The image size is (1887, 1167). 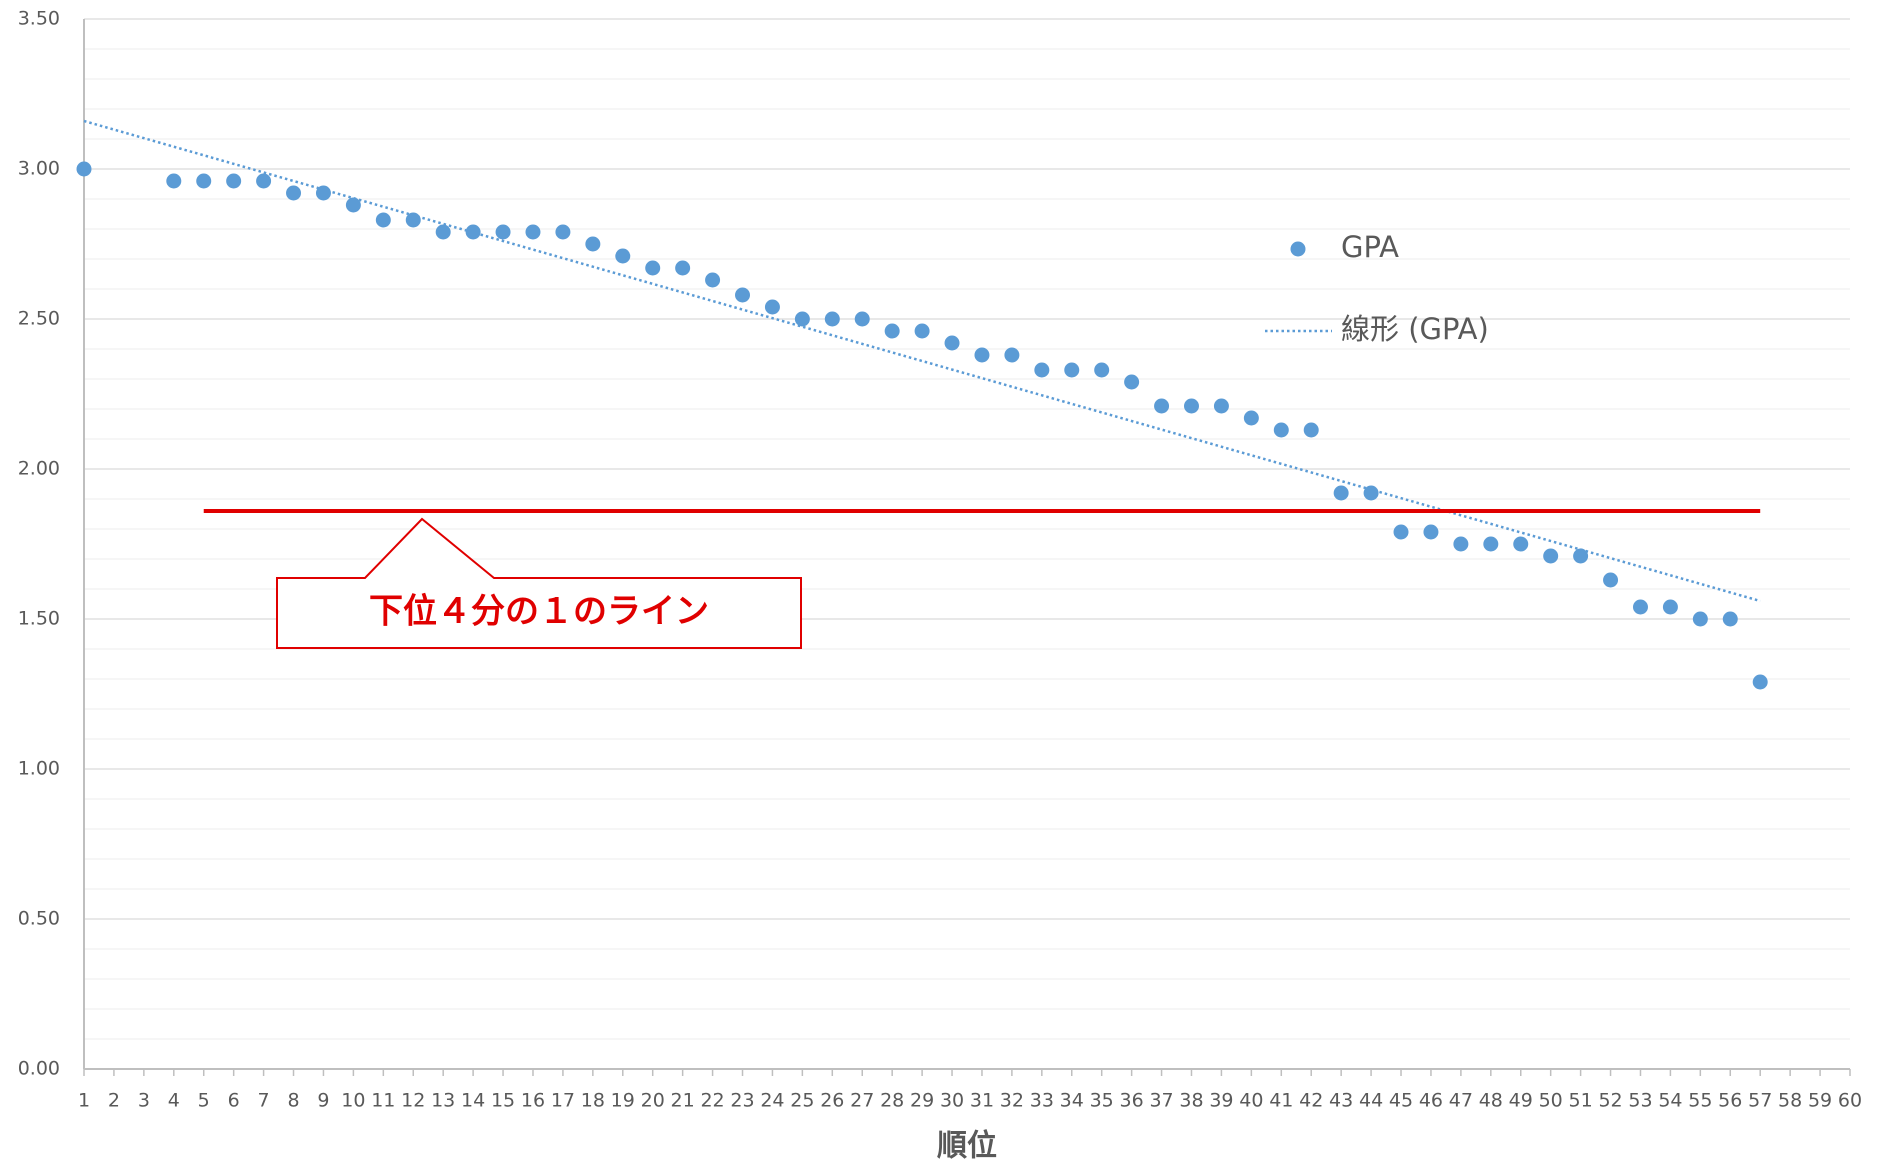 What do you see at coordinates (1042, 1101) in the screenshot?
I see `x-tick-label: 33` at bounding box center [1042, 1101].